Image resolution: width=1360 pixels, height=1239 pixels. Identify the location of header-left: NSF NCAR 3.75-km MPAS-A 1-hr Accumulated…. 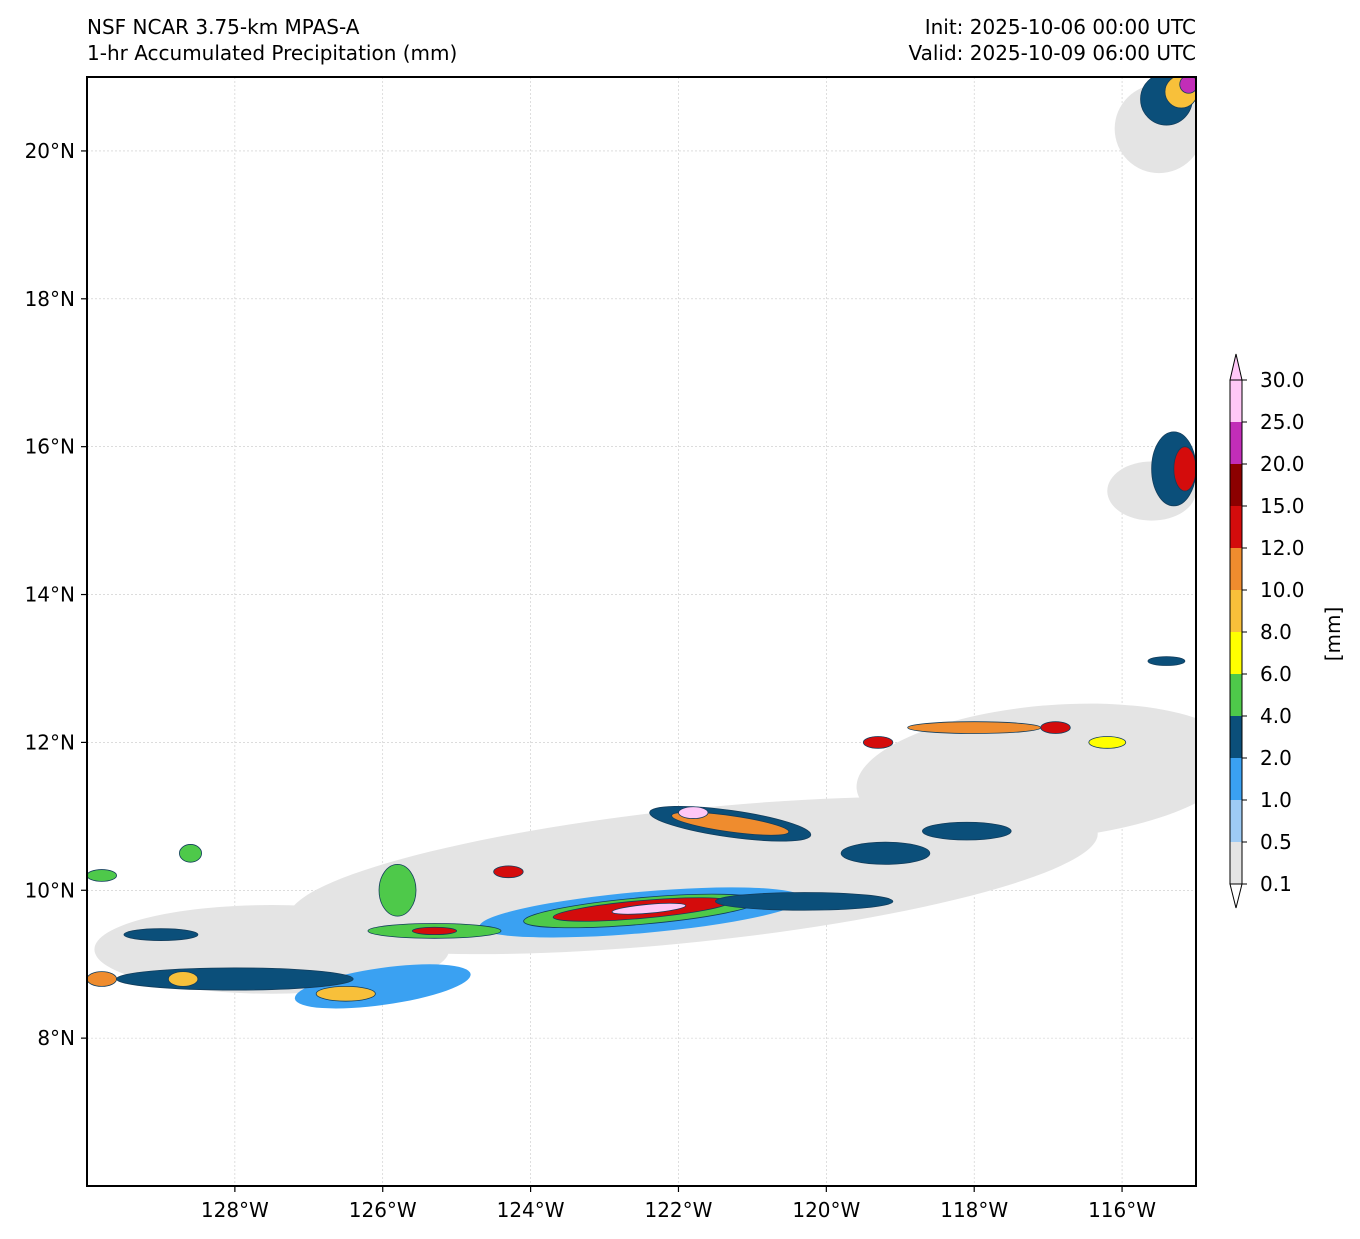
(272, 40).